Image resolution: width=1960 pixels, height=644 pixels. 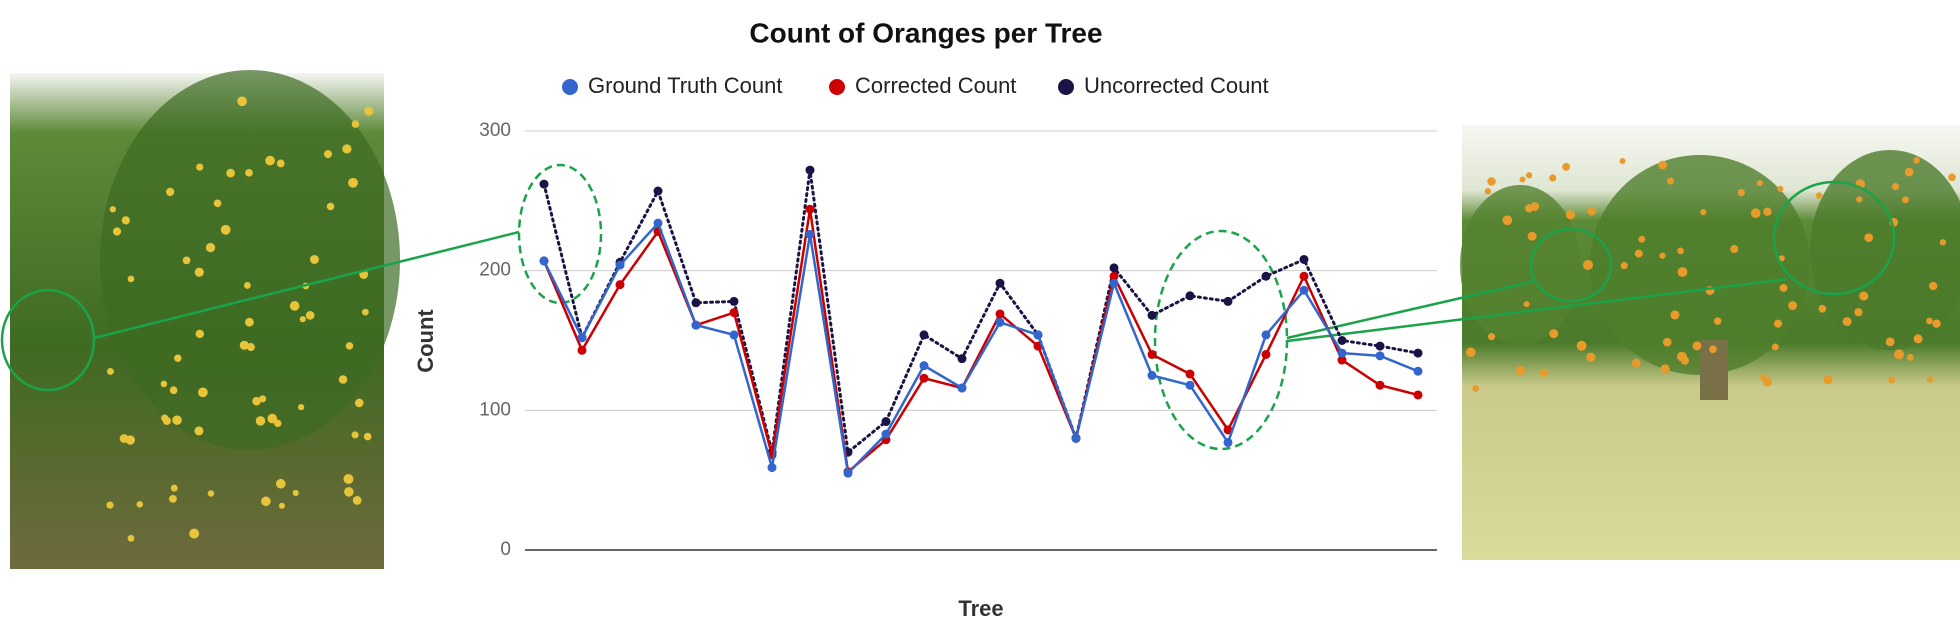 What do you see at coordinates (505, 549) in the screenshot?
I see `y-tick-label: 0` at bounding box center [505, 549].